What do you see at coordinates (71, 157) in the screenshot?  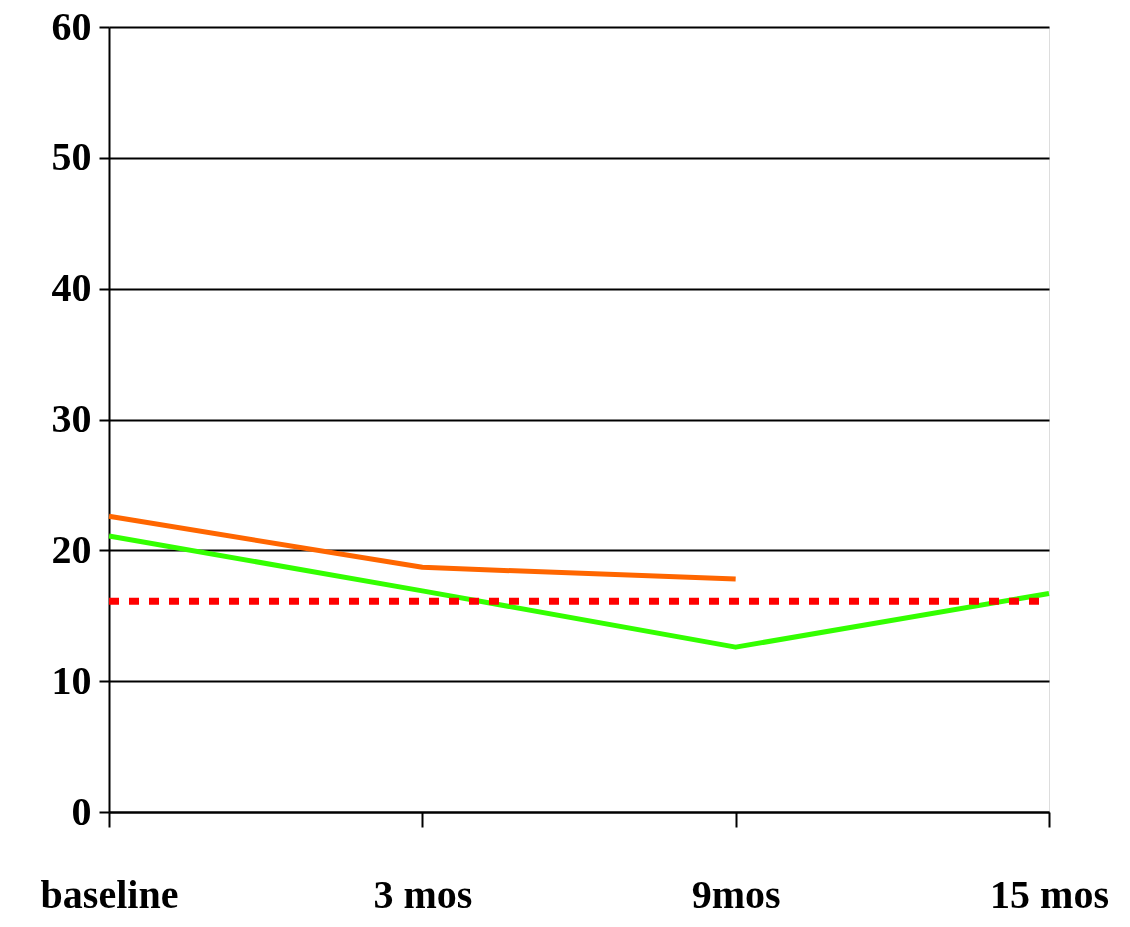 I see `y-tick-label: 50` at bounding box center [71, 157].